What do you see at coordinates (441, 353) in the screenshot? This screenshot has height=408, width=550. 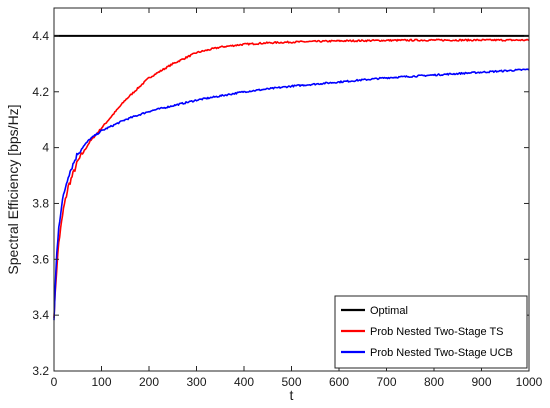 I see `legend-label-2: Prob Nested Two-Stage UCB` at bounding box center [441, 353].